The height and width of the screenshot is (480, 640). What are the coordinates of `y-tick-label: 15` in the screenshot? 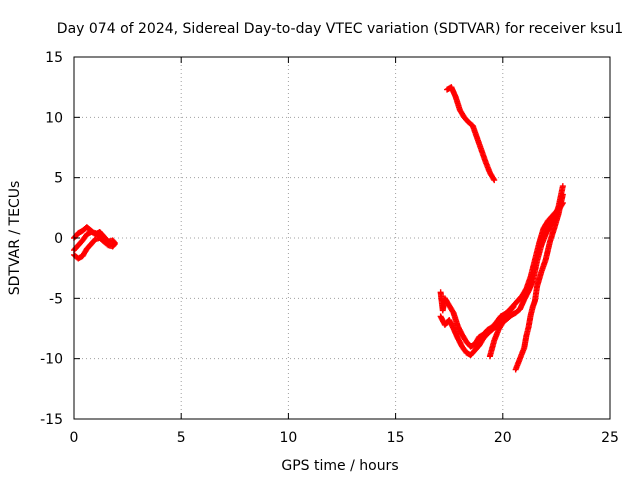 It's located at (54, 58).